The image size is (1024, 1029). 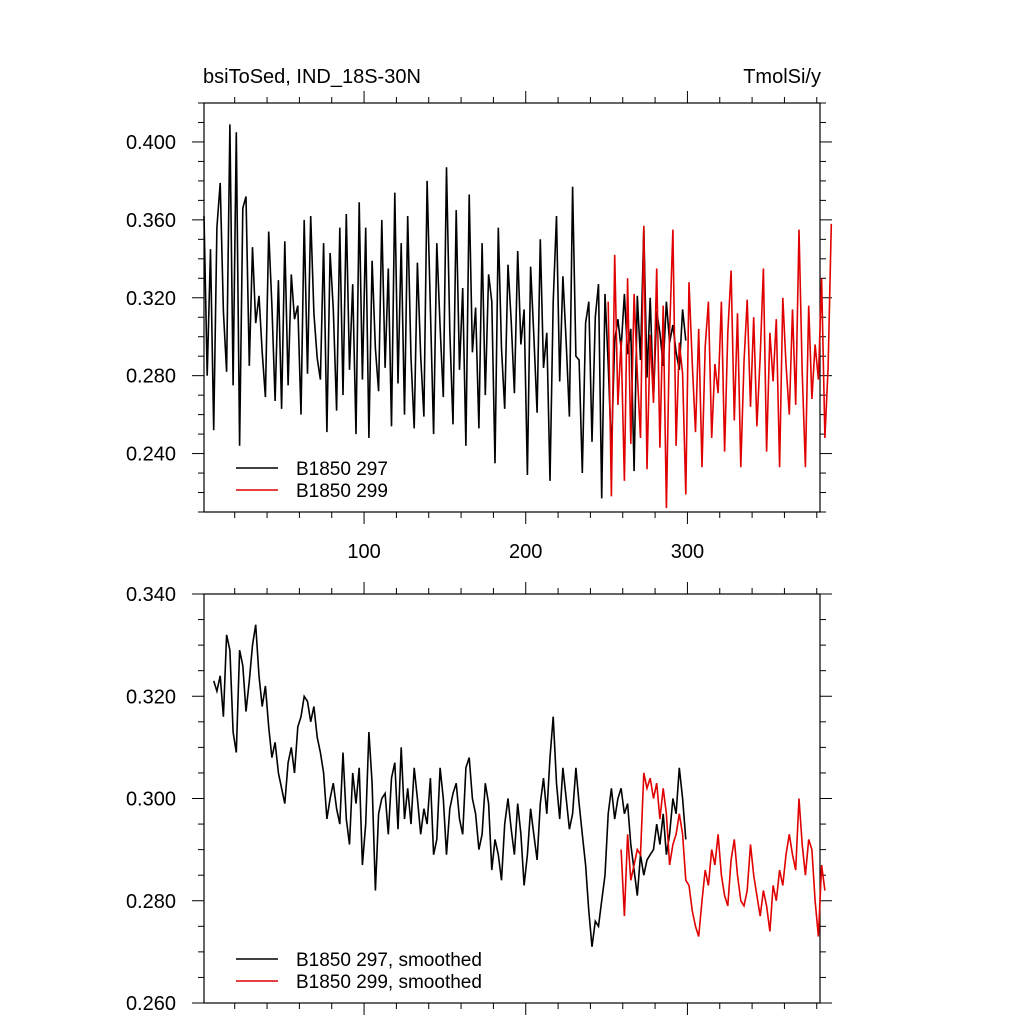 What do you see at coordinates (782, 77) in the screenshot?
I see `units-label: TmolSi/y` at bounding box center [782, 77].